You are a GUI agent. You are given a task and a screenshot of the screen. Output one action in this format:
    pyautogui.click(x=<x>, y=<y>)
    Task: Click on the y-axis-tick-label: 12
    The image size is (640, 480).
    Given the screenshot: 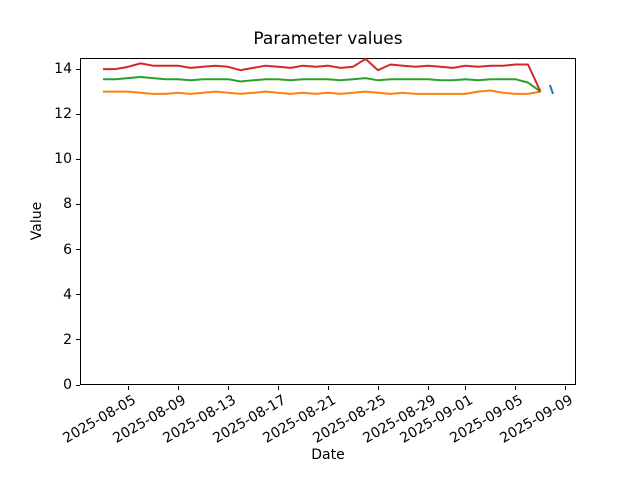 What is the action you would take?
    pyautogui.click(x=63, y=114)
    